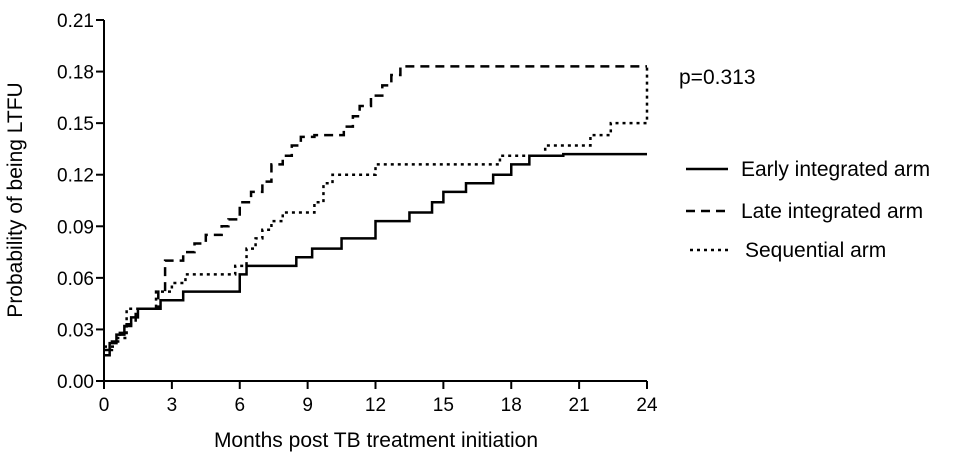 This screenshot has height=460, width=976. What do you see at coordinates (443, 405) in the screenshot?
I see `x-tick-label: 15` at bounding box center [443, 405].